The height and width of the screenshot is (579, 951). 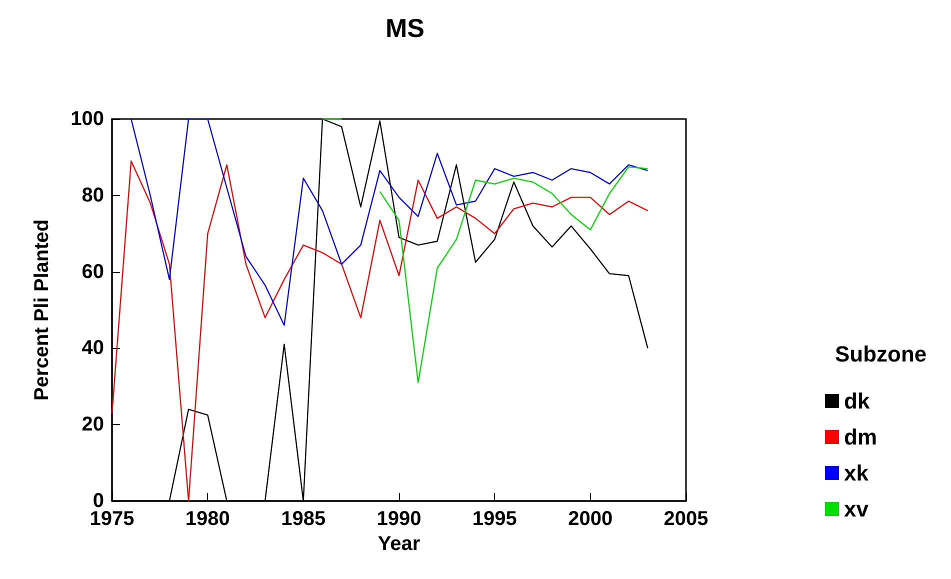 What do you see at coordinates (93, 195) in the screenshot?
I see `y-tick-label: 80` at bounding box center [93, 195].